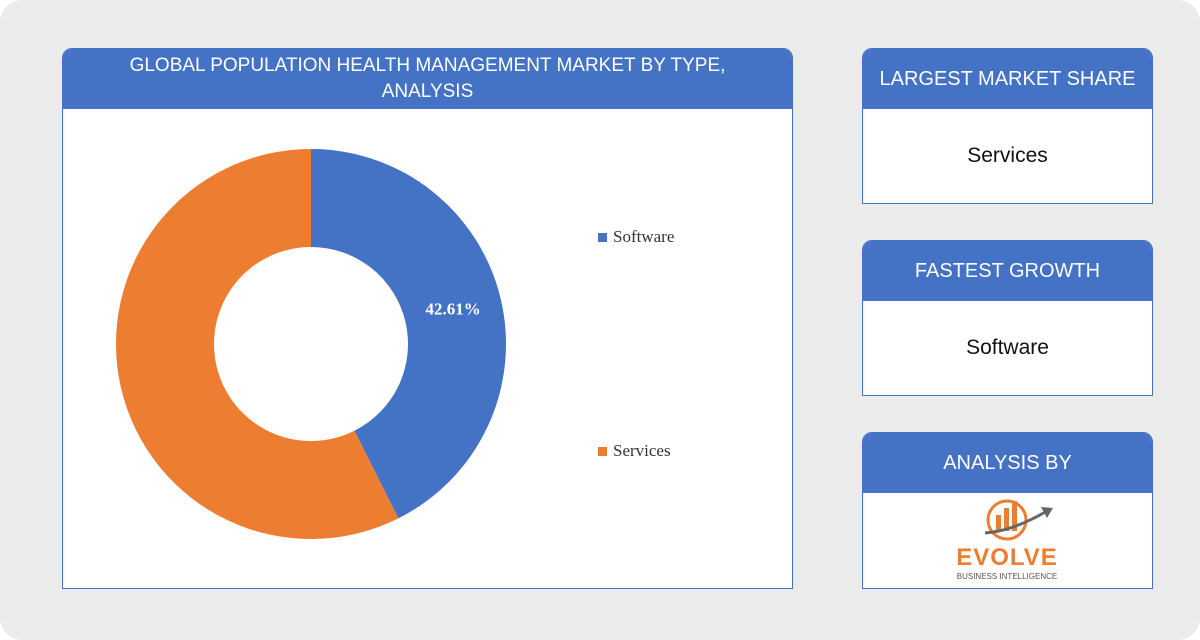 The image size is (1200, 640). I want to click on legend-label: Services, so click(642, 450).